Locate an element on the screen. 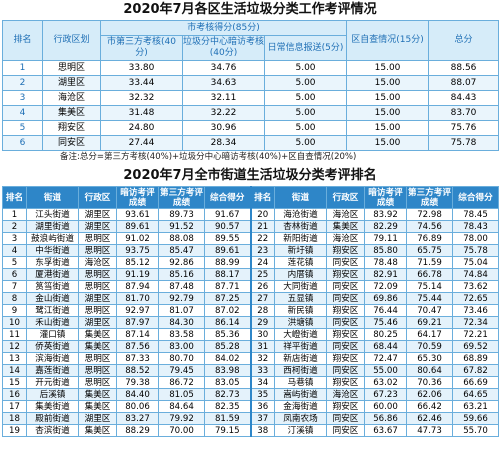 This screenshot has width=500, height=450. cell: 79.45 is located at coordinates (181, 370).